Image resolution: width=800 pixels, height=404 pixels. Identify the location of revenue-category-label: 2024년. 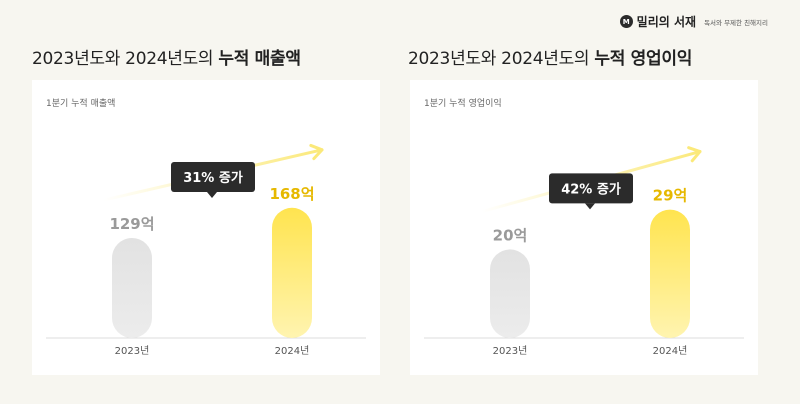
(292, 351).